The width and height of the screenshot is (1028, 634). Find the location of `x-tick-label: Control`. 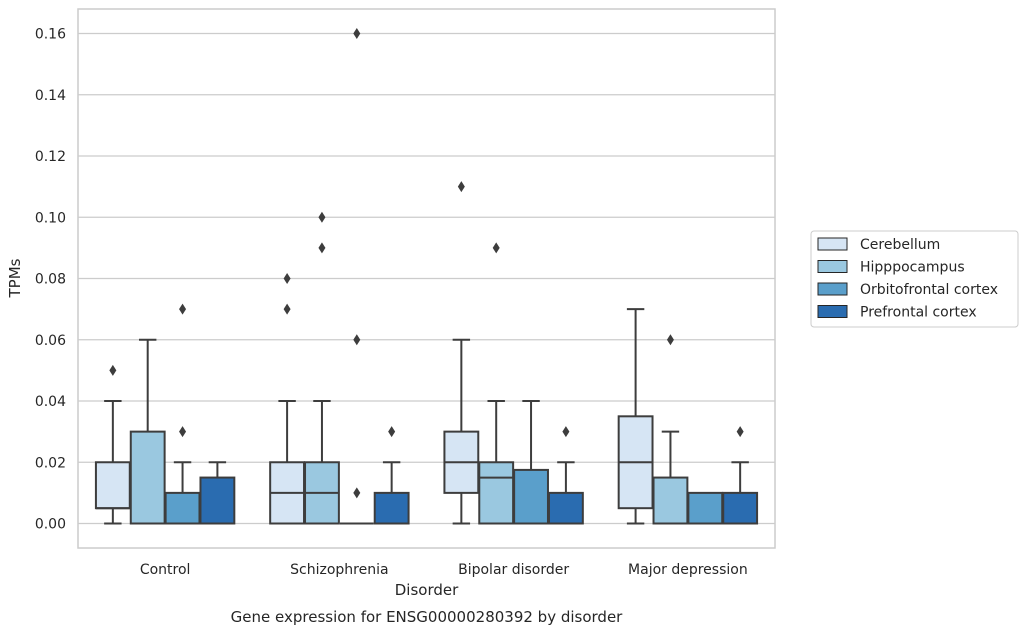

x-tick-label: Control is located at coordinates (165, 570).